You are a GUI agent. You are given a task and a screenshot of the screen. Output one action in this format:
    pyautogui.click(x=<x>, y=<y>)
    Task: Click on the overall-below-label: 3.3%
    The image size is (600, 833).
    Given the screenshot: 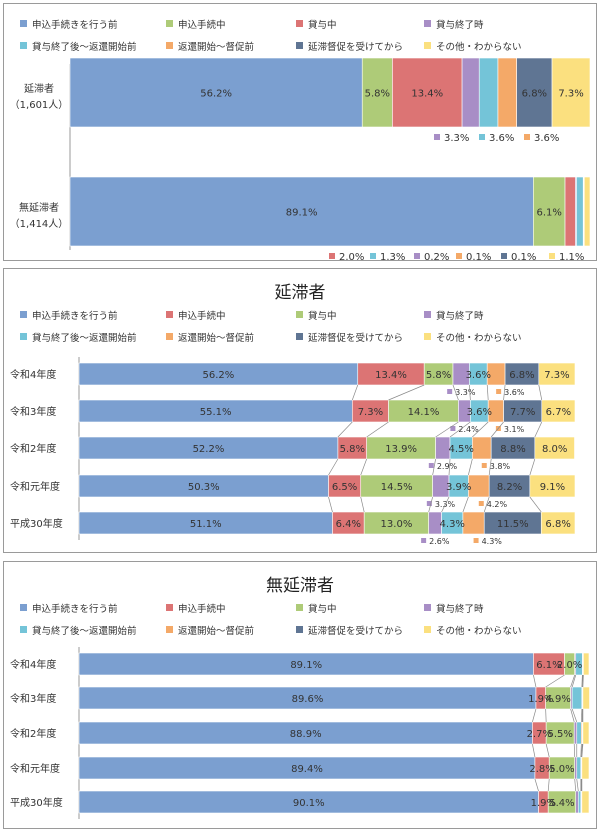 What is the action you would take?
    pyautogui.click(x=456, y=138)
    